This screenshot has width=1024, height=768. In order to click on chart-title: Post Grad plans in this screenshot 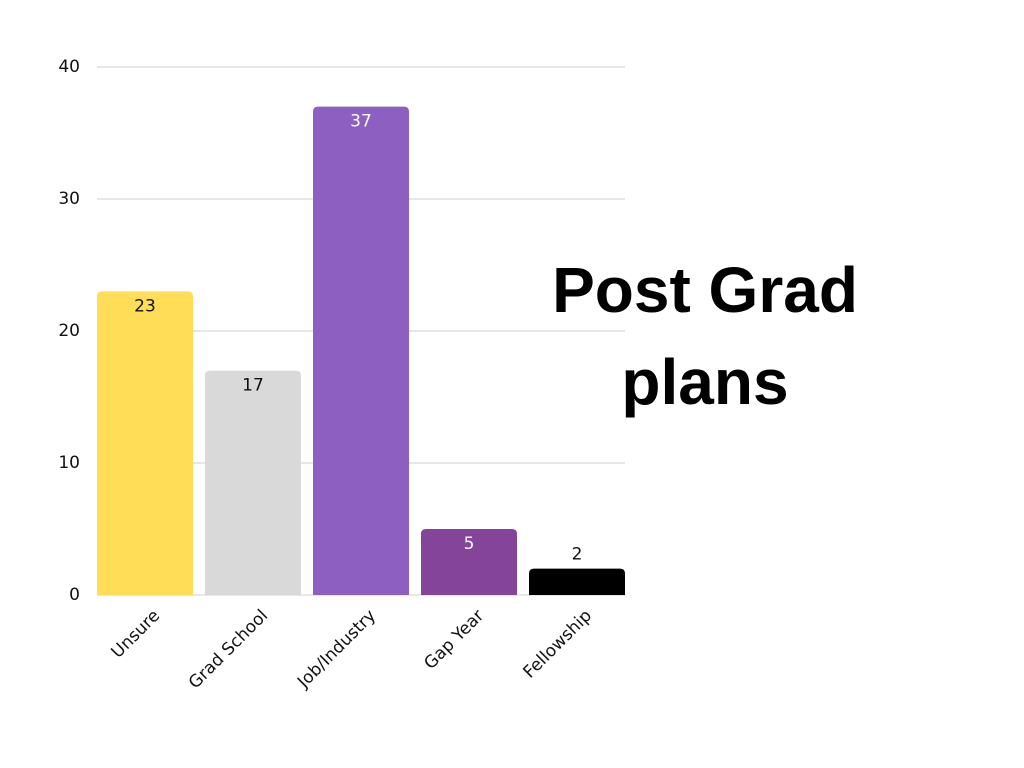, I will do `click(705, 336)`.